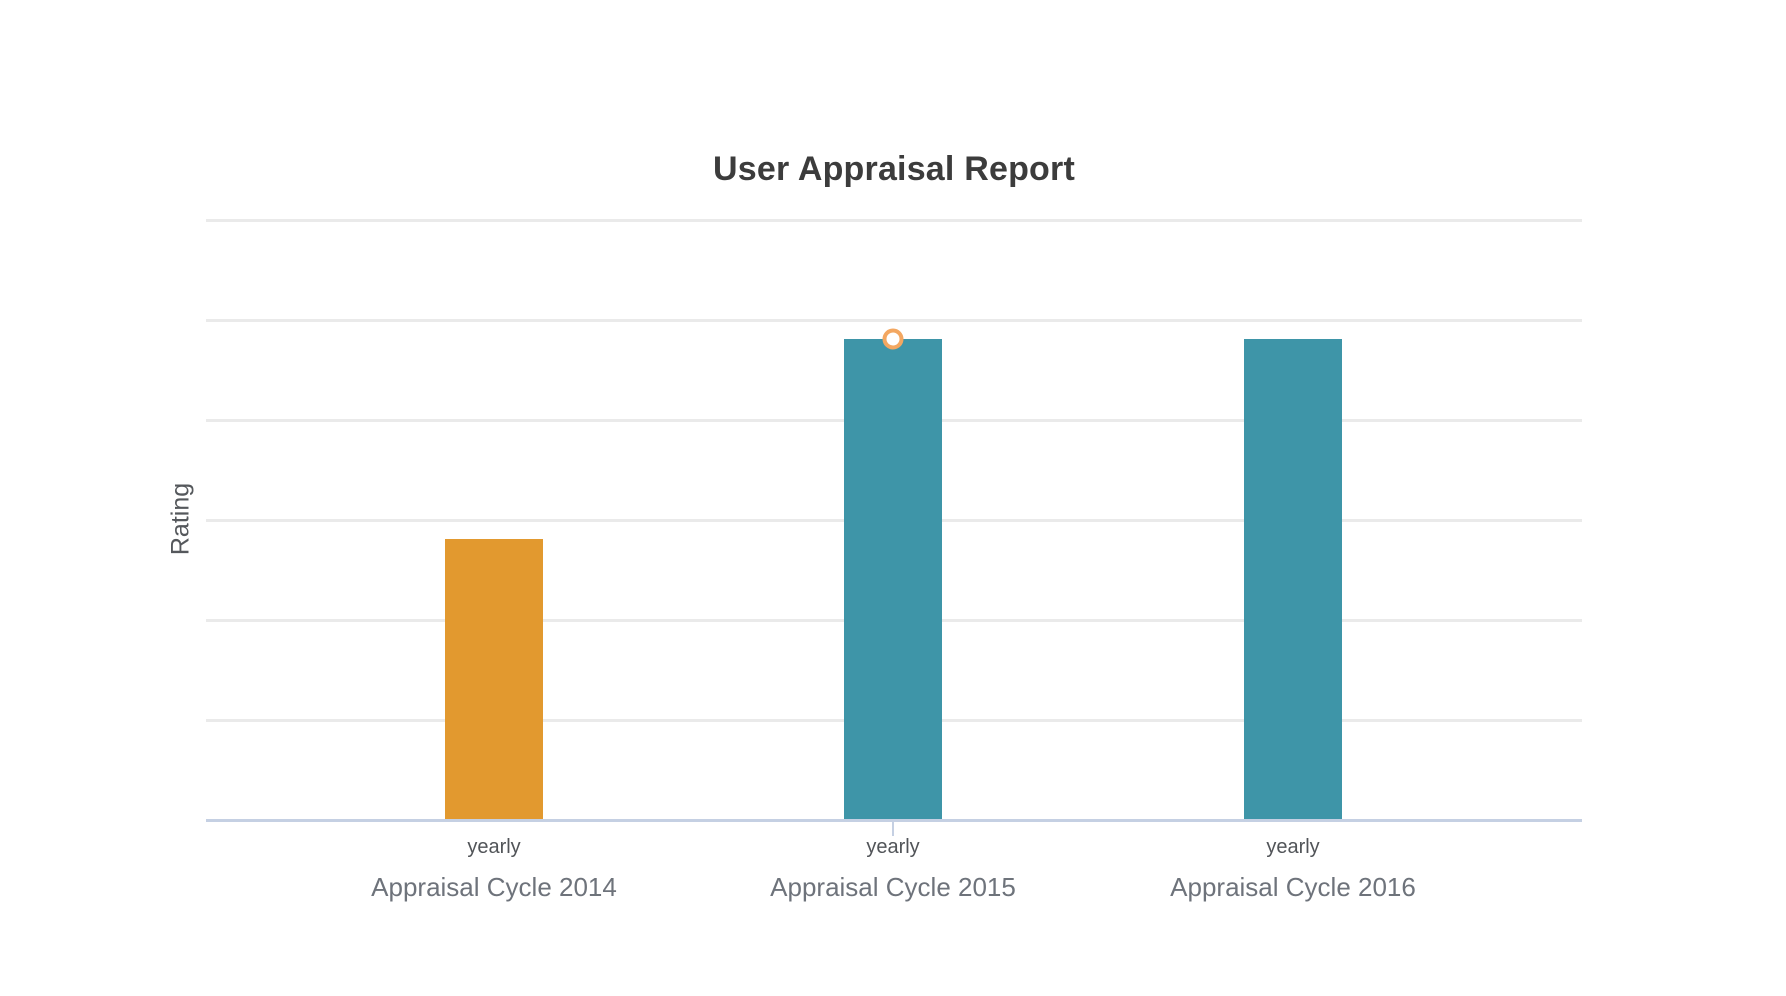 This screenshot has width=1786, height=996. Describe the element at coordinates (1293, 887) in the screenshot. I see `category-label: Appraisal Cycle 2016` at that location.